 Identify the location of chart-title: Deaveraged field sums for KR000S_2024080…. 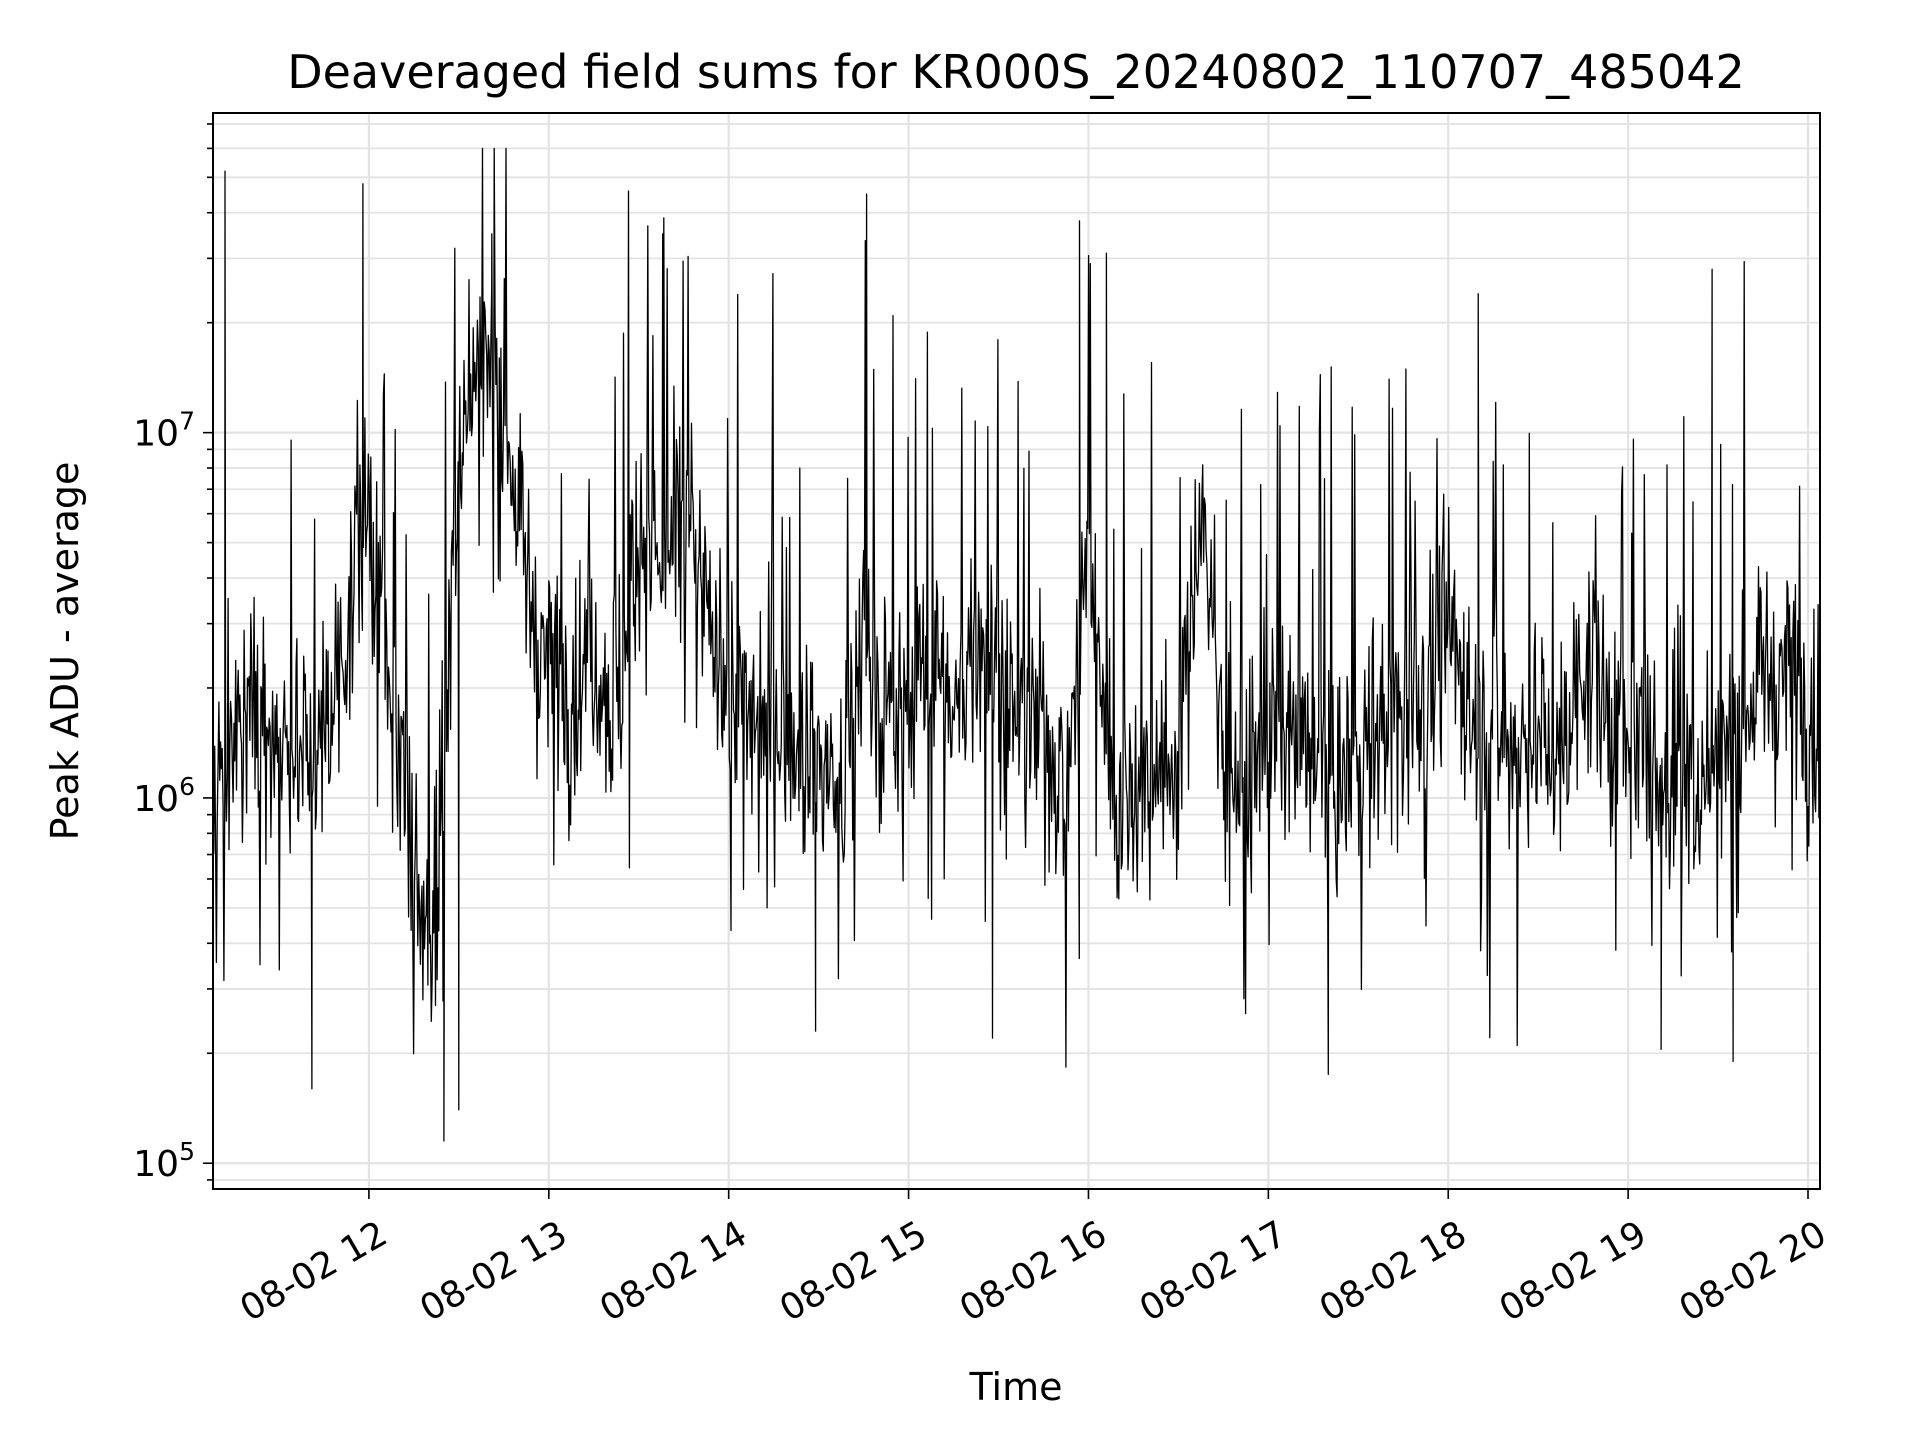
(1016, 72).